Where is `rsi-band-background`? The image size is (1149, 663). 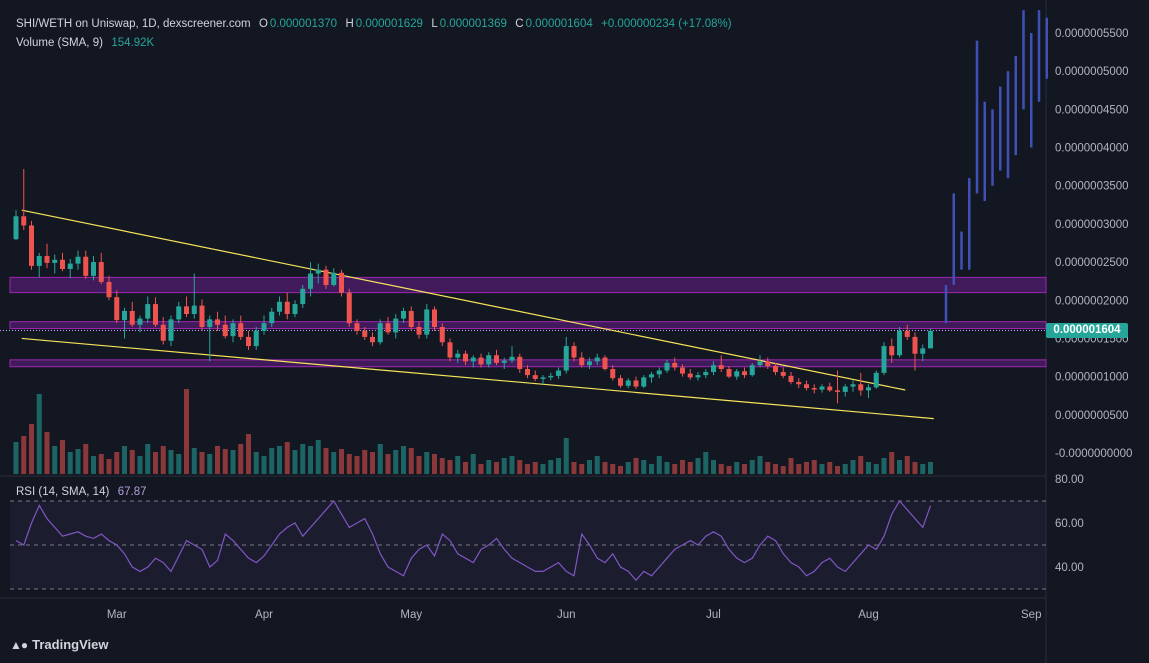 rsi-band-background is located at coordinates (528, 545).